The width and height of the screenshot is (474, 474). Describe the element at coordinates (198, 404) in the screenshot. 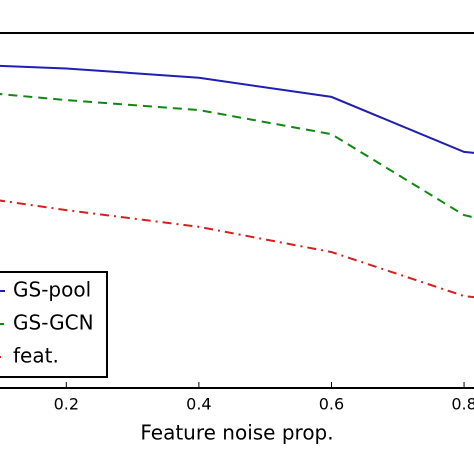

I see `x-tick-label: 0.4` at that location.